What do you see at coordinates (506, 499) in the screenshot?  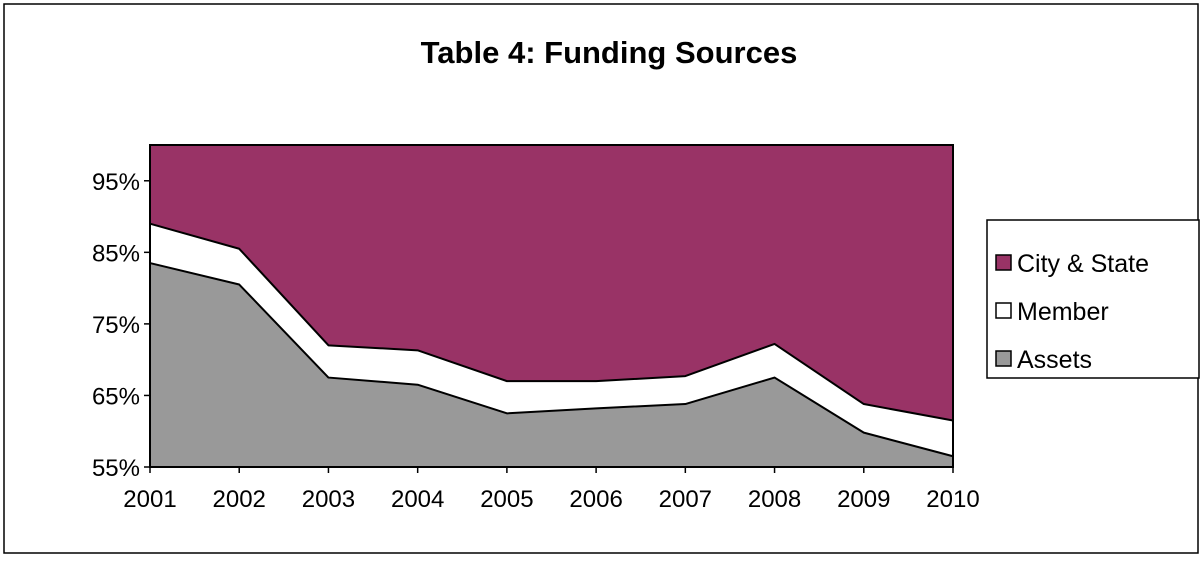 I see `x-tick-label: 2005` at bounding box center [506, 499].